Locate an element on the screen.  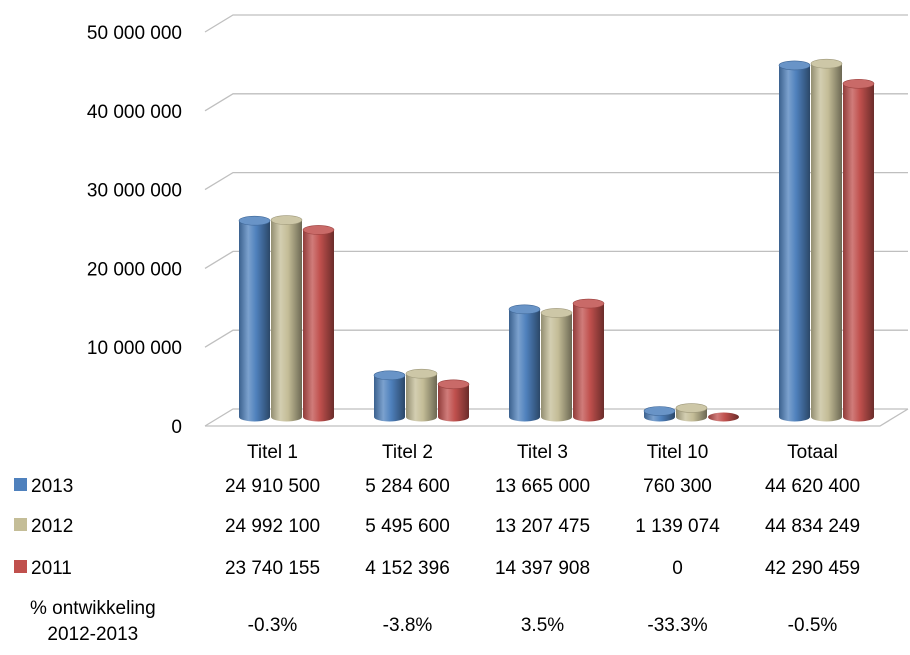
table-cell: 14 397 908 is located at coordinates (542, 568).